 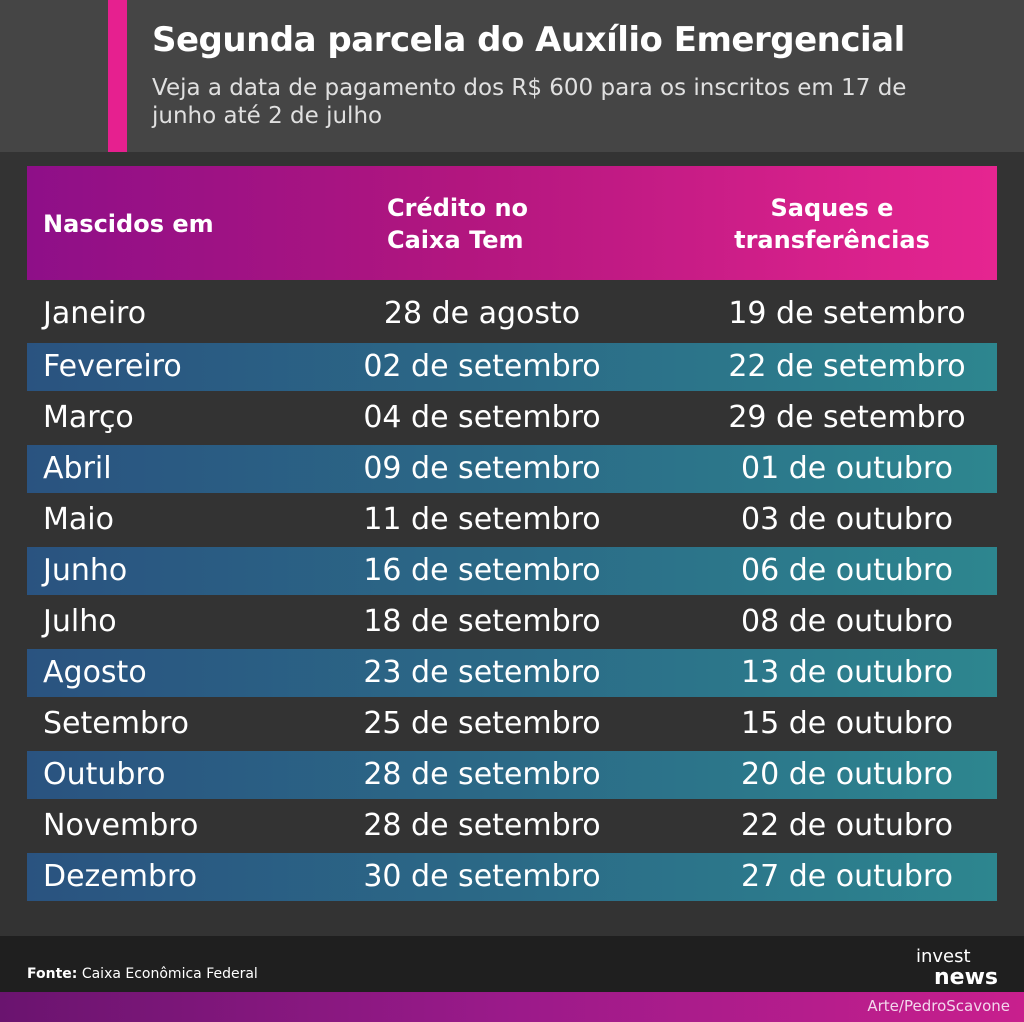 I want to click on table-row: Fevereiro 02 de setembro 22 de setembro, so click(x=512, y=367).